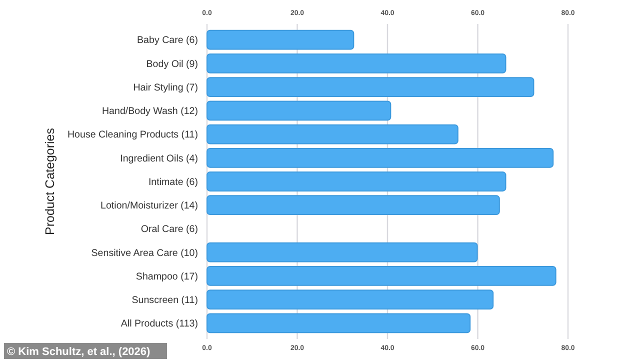 The width and height of the screenshot is (634, 360). What do you see at coordinates (50, 182) in the screenshot?
I see `y-axis-title: Product Categories` at bounding box center [50, 182].